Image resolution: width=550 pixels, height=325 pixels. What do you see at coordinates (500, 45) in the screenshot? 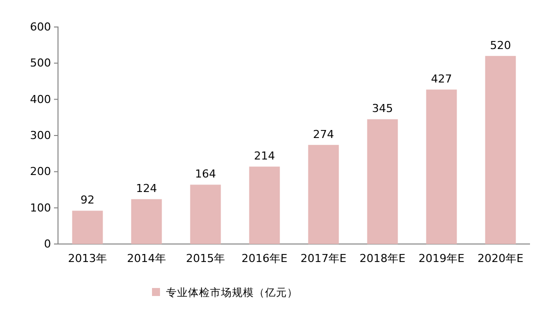
I see `data-label: 520` at bounding box center [500, 45].